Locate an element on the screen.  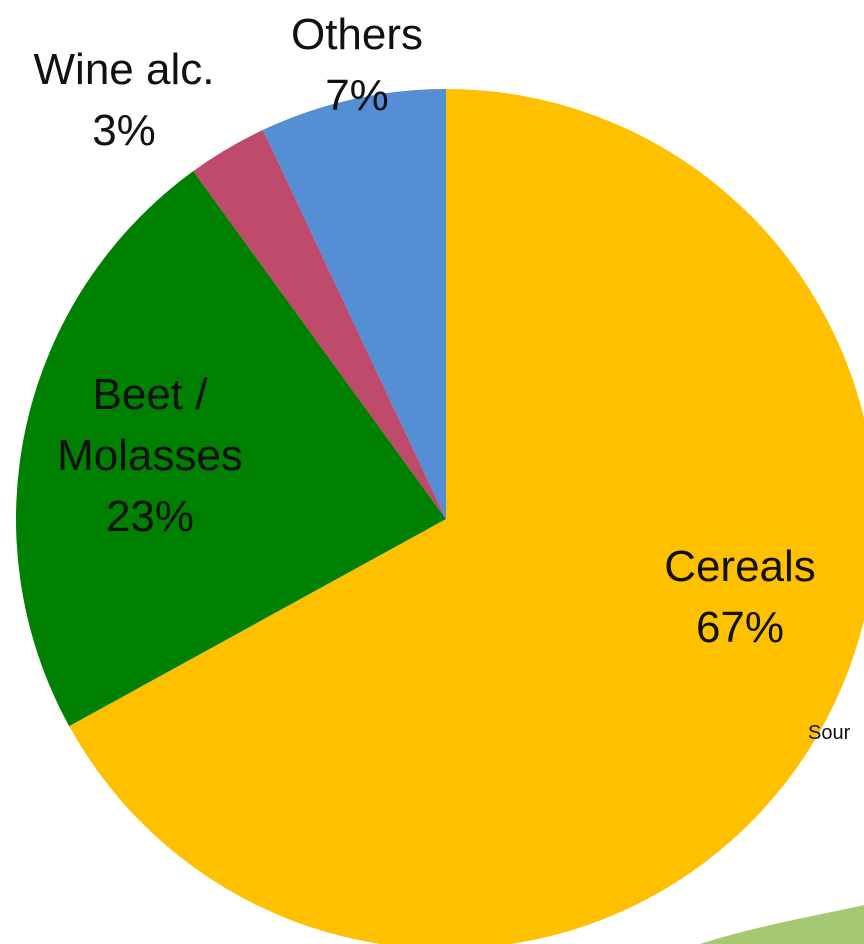
slice-label: Cereals 67% is located at coordinates (739, 597).